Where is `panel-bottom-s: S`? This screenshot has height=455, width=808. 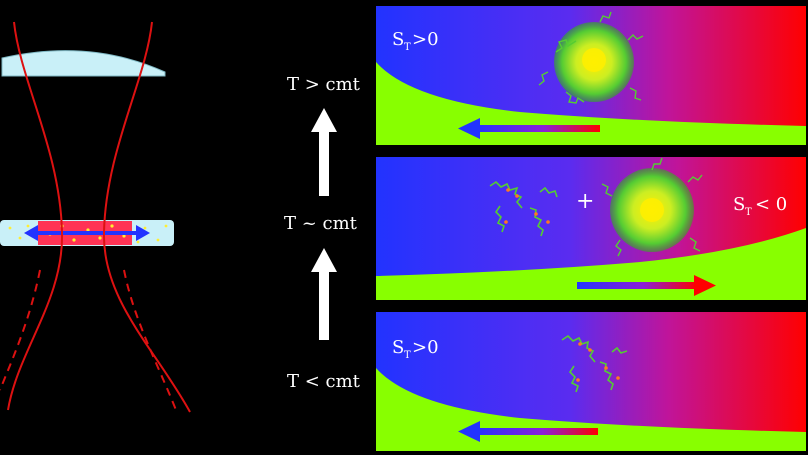 panel-bottom-s: S is located at coordinates (398, 347).